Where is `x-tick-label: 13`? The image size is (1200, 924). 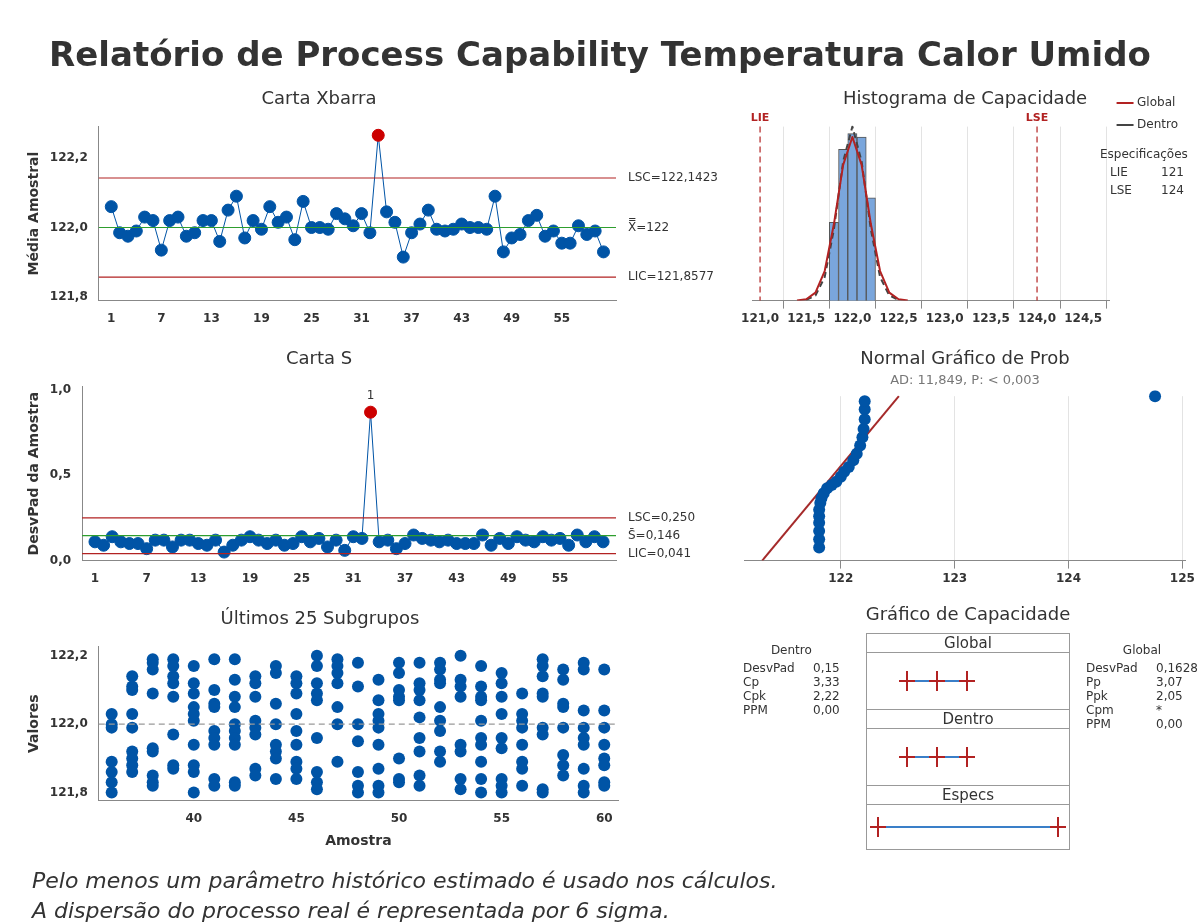
x-tick-label: 13 is located at coordinates (198, 577).